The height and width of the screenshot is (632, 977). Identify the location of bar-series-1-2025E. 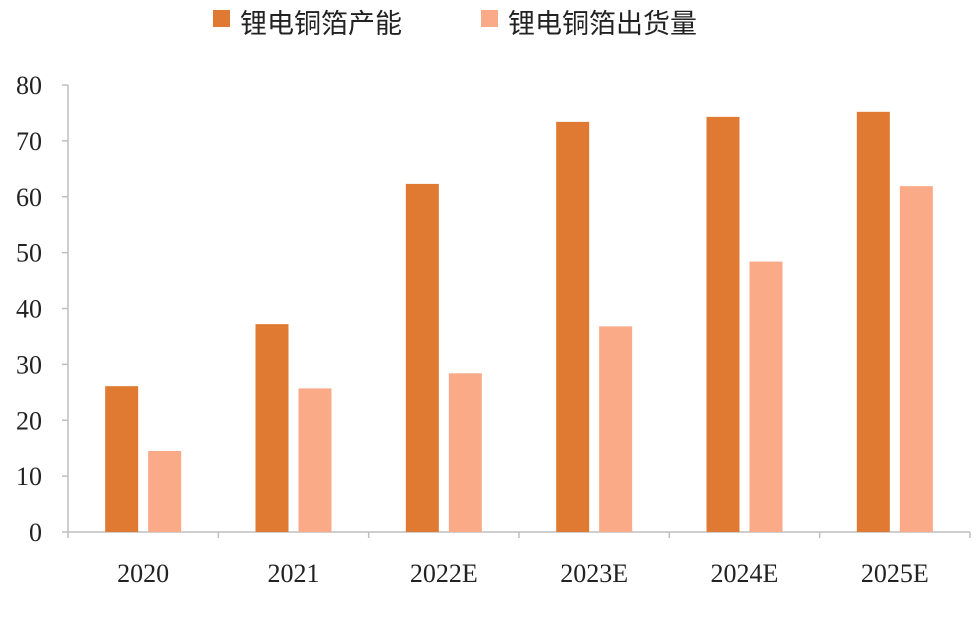
(873, 321).